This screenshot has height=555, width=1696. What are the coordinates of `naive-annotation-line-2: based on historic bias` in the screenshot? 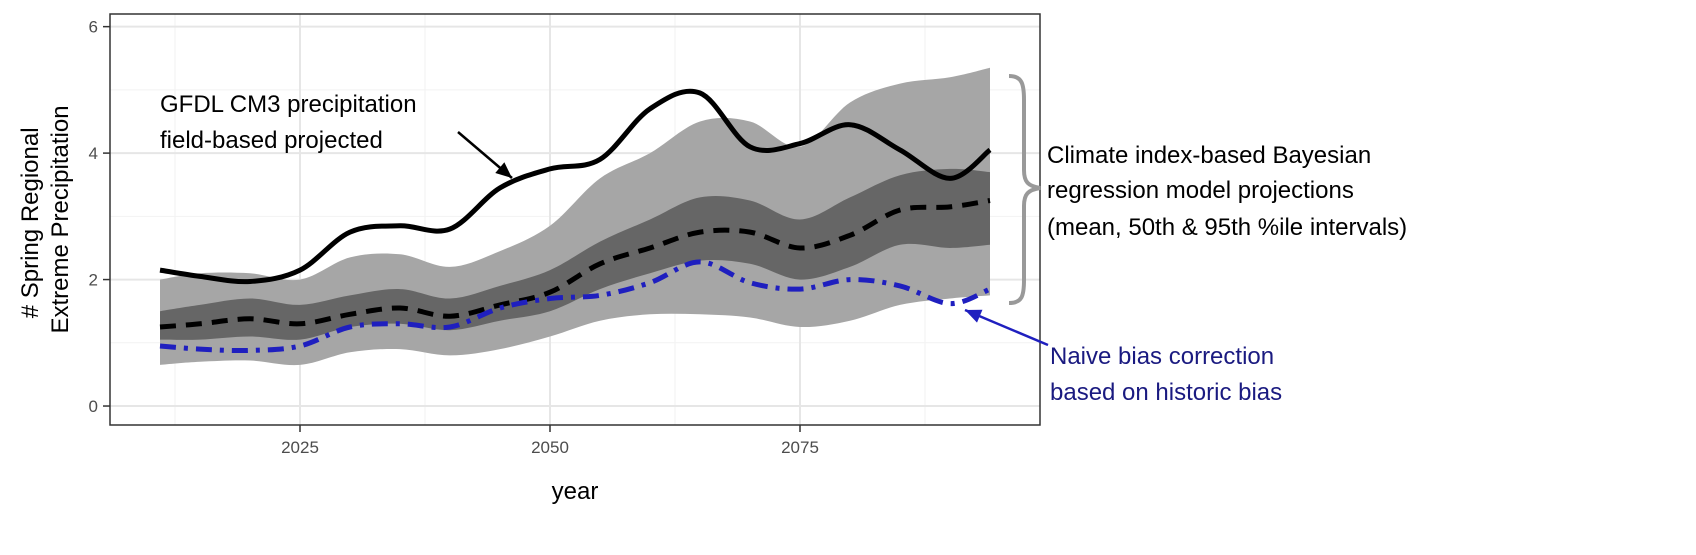 It's located at (1166, 392).